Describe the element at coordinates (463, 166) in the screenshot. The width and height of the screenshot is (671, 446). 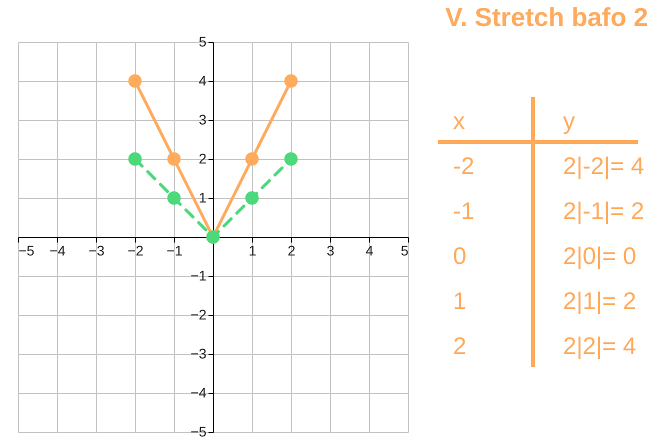
I see `text: -2` at that location.